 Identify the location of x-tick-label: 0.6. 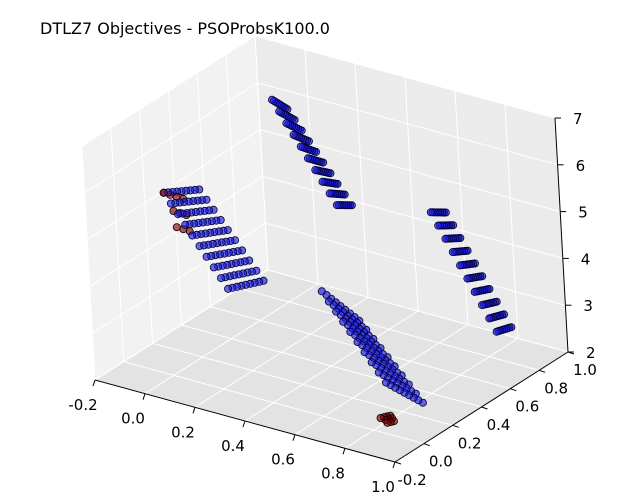
(283, 460).